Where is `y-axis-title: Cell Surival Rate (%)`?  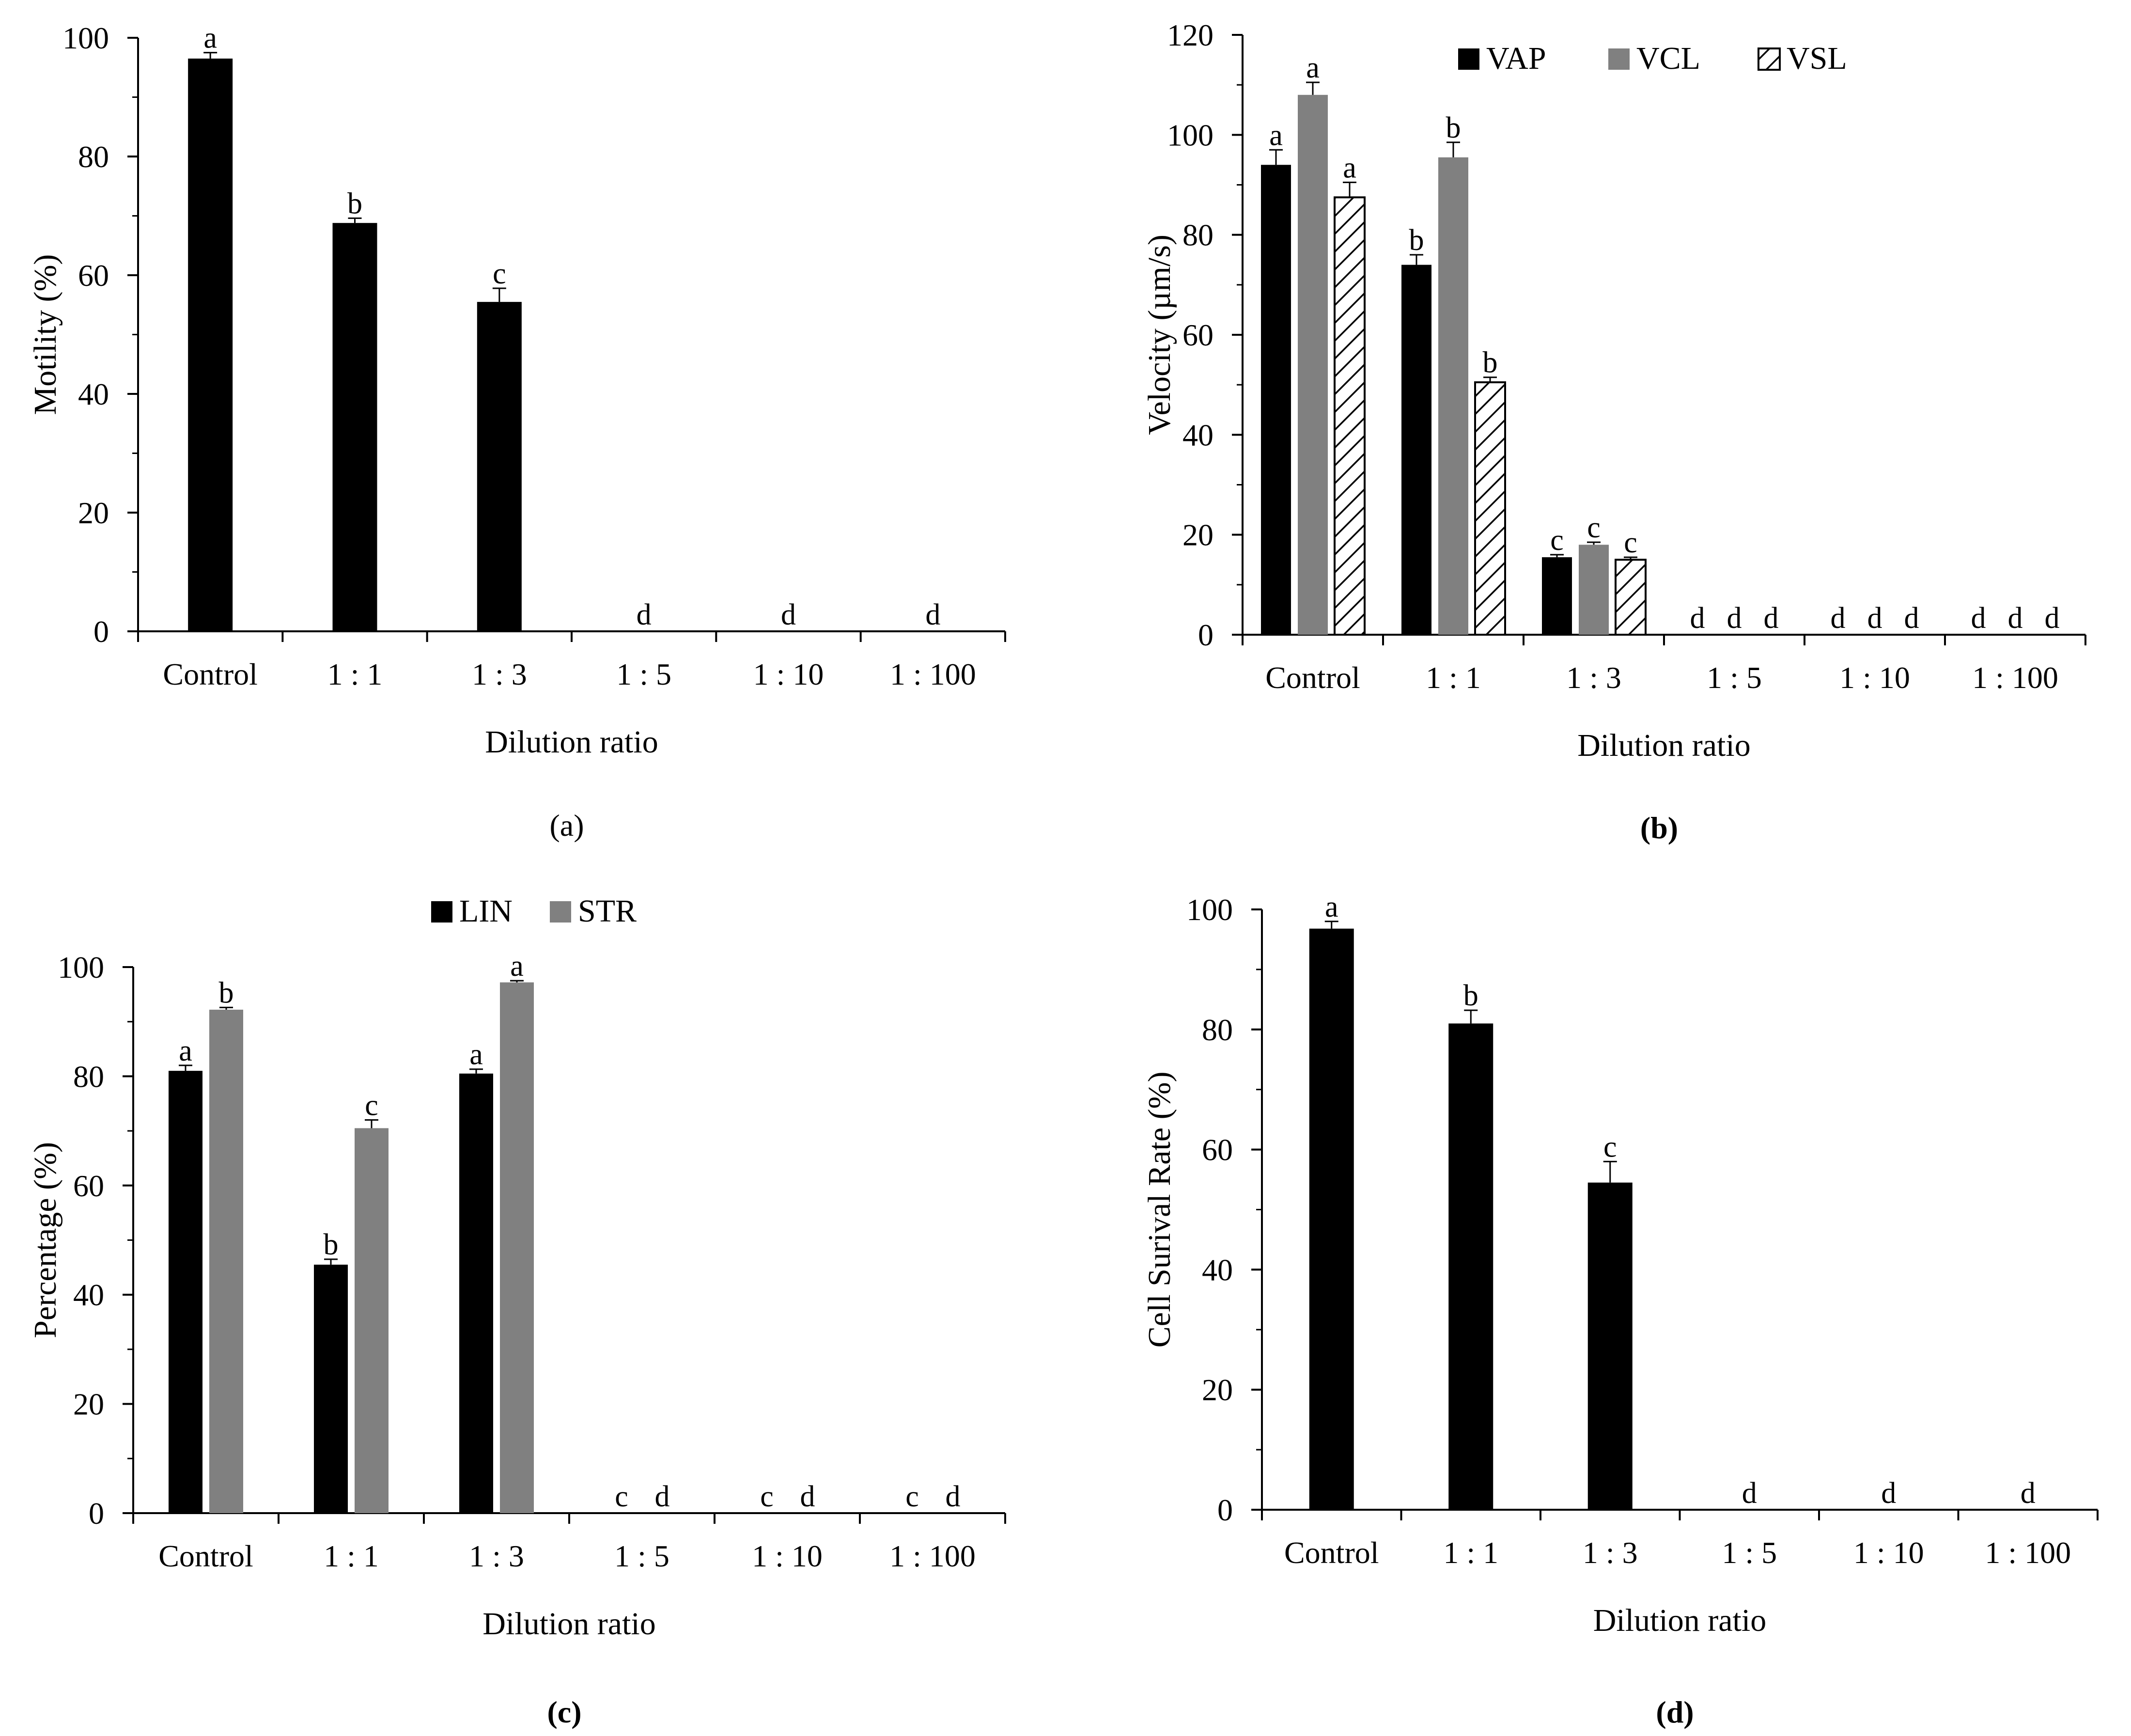
y-axis-title: Cell Surival Rate (%) is located at coordinates (1159, 1209).